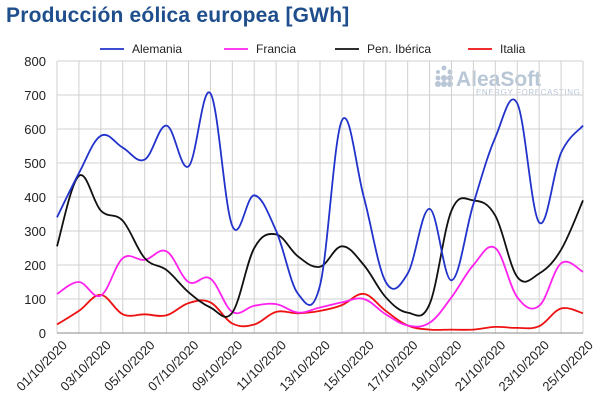 This screenshot has width=600, height=418. Describe the element at coordinates (35, 231) in the screenshot. I see `y-tick-label: 300` at that location.